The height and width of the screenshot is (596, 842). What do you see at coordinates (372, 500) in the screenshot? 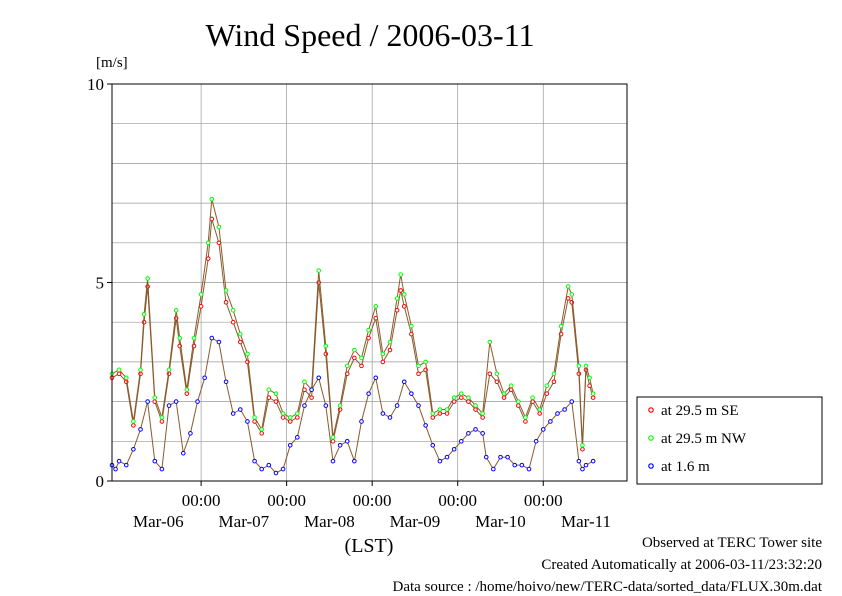
I see `x-tick-time-label: 00:00` at bounding box center [372, 500].